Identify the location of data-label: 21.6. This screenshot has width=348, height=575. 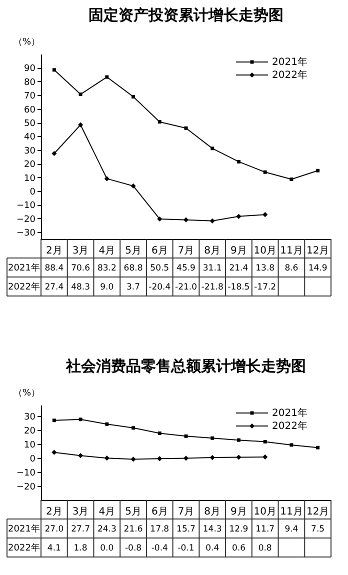
(133, 529).